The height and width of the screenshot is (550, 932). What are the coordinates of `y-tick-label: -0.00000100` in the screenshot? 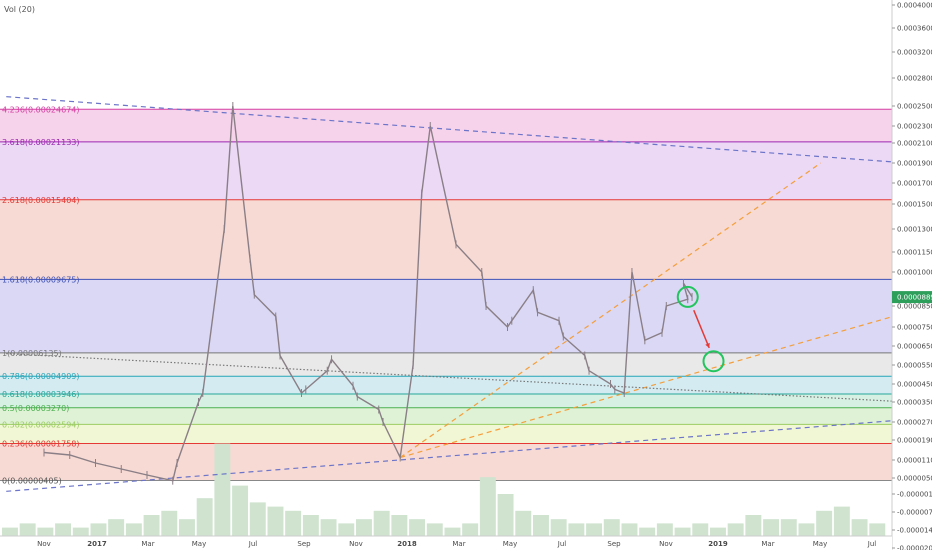 It's located at (914, 495).